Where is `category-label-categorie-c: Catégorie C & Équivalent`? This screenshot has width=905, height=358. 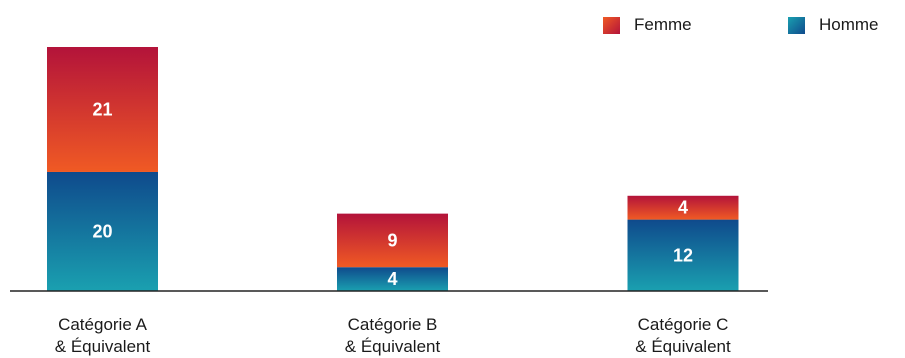 category-label-categorie-c: Catégorie C & Équivalent is located at coordinates (683, 335).